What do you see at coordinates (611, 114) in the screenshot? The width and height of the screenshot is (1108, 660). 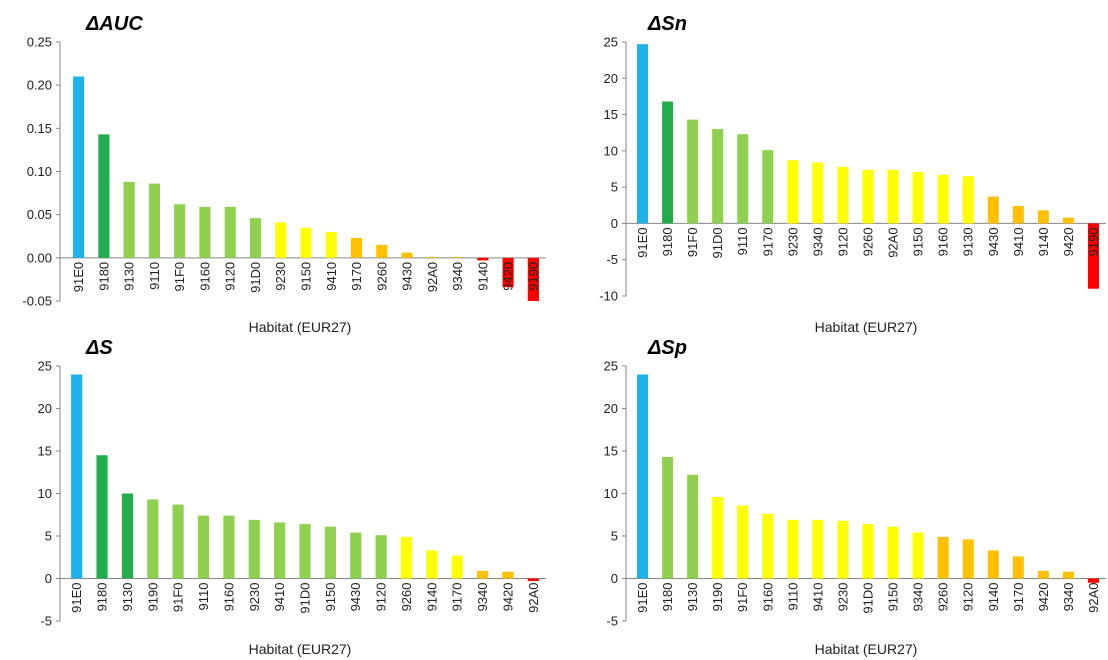 I see `y-tick-label: 15` at bounding box center [611, 114].